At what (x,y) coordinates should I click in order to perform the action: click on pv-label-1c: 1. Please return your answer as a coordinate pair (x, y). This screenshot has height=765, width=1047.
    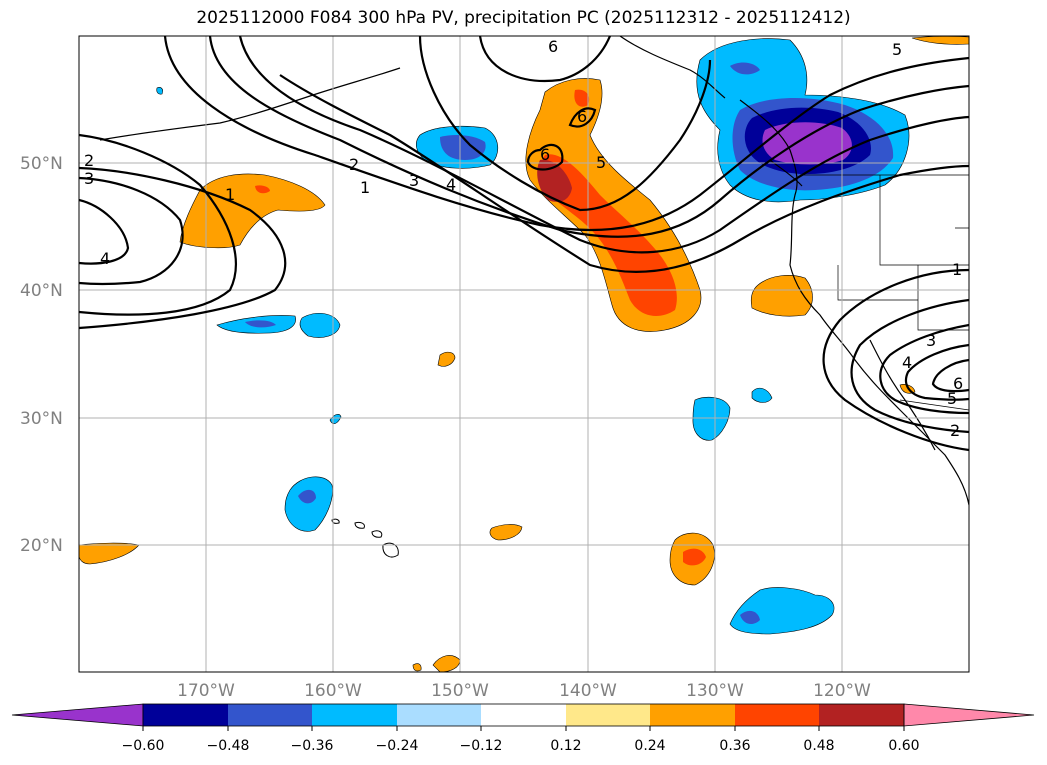
    Looking at the image, I should click on (957, 269).